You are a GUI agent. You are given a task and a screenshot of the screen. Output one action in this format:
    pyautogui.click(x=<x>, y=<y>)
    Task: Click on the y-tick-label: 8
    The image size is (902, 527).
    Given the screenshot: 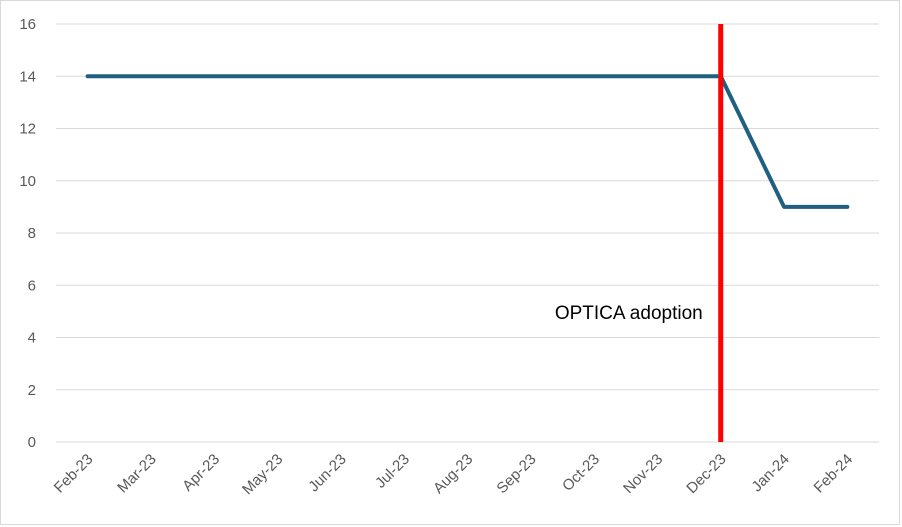 What is the action you would take?
    pyautogui.click(x=32, y=233)
    